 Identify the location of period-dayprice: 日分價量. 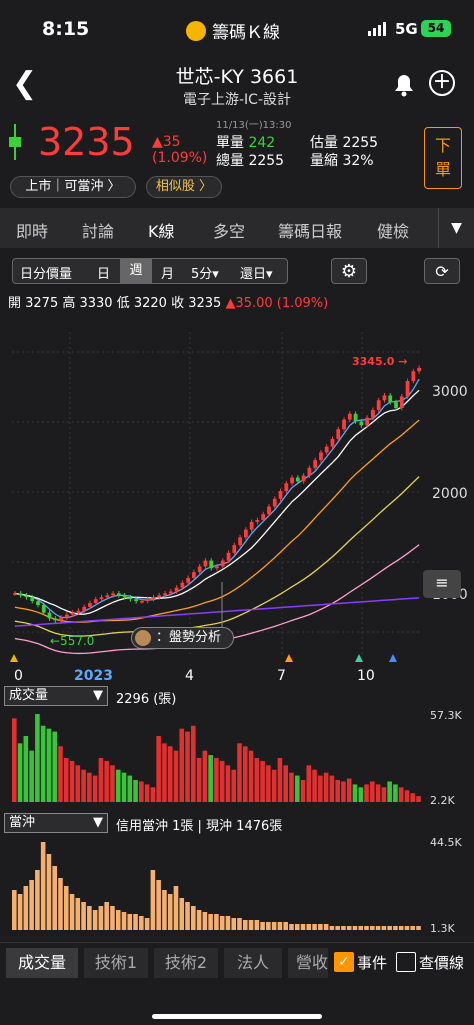
(46, 274).